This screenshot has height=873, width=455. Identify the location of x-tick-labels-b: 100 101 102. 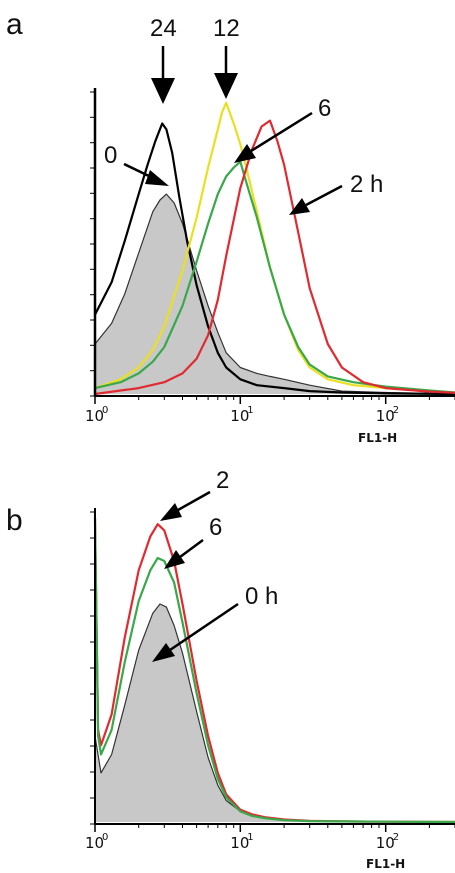
(242, 842).